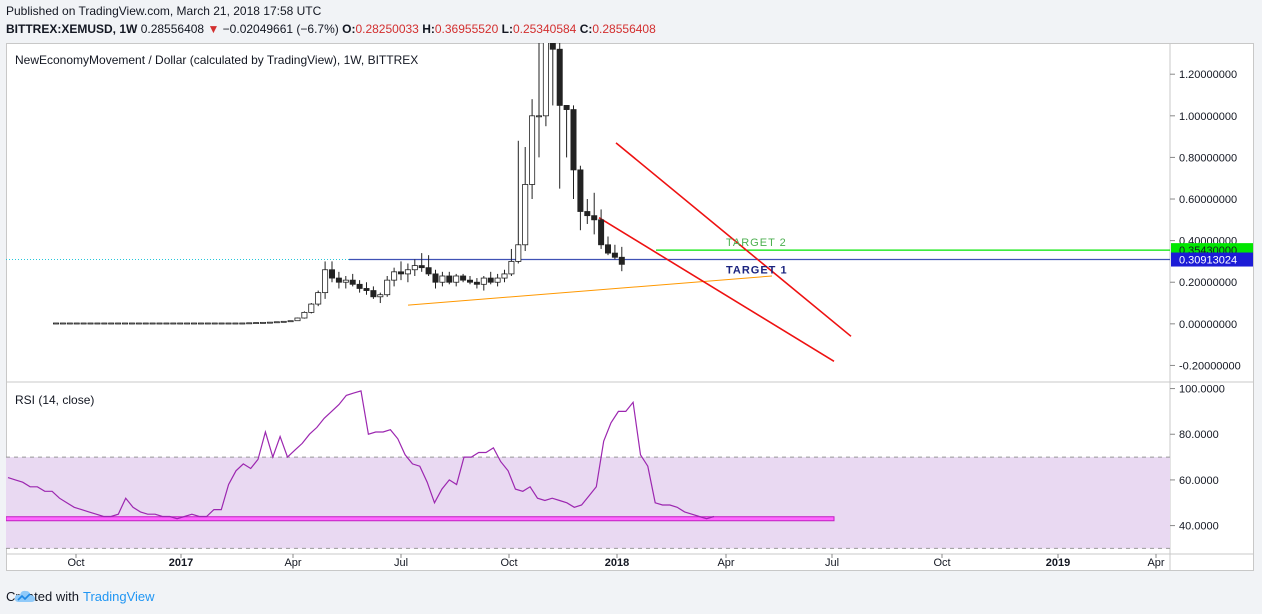  I want to click on close-value: 0.28556408, so click(624, 29).